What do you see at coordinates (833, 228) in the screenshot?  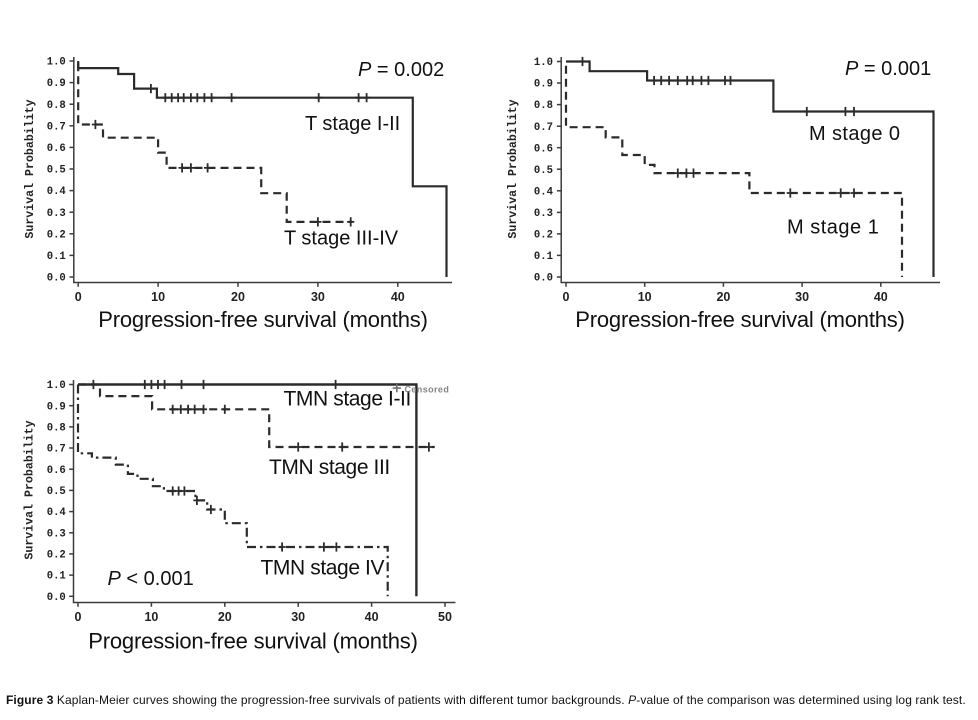 I see `svg-text: M stage 1` at bounding box center [833, 228].